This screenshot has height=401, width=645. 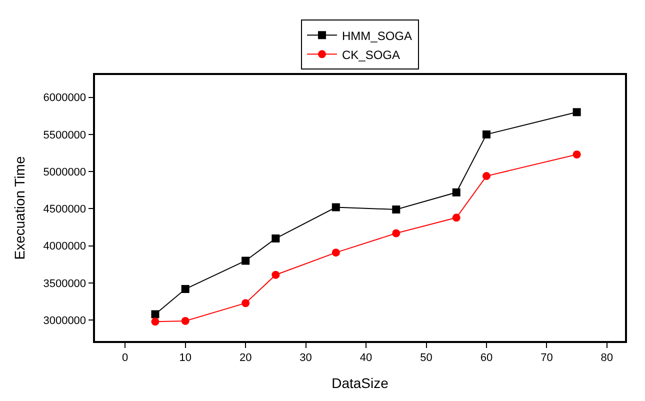 I want to click on y-axis-title: Execuation Time, so click(x=19, y=208).